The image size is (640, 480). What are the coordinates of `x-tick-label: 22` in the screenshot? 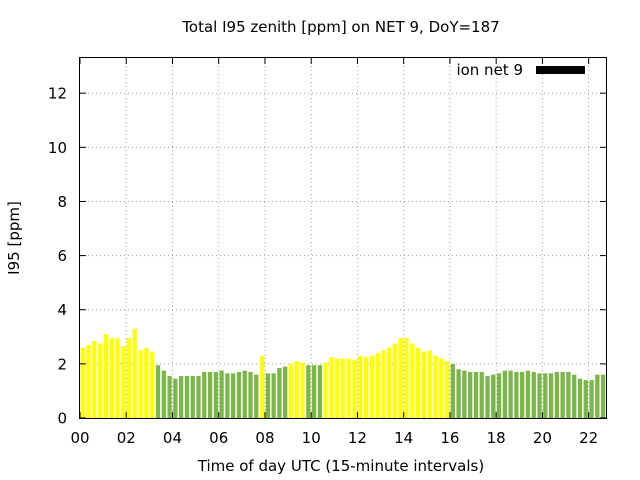 It's located at (588, 438).